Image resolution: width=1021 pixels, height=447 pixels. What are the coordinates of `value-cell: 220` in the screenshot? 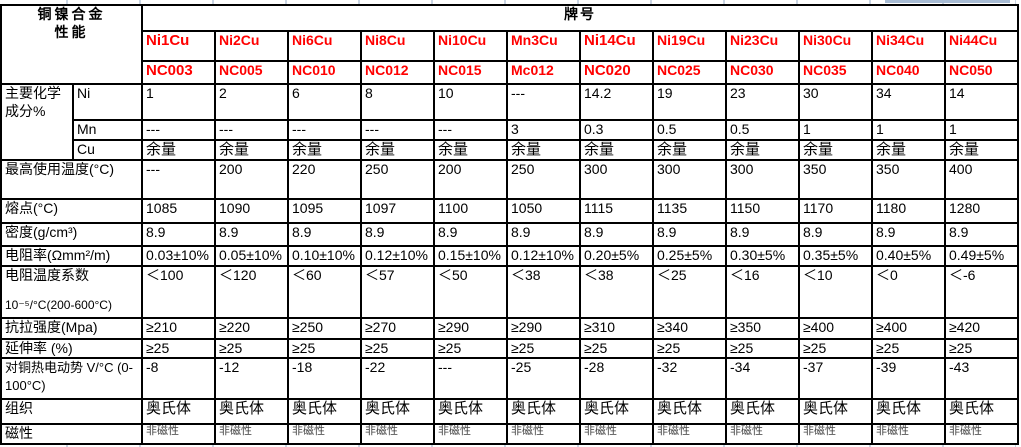 It's located at (324, 180).